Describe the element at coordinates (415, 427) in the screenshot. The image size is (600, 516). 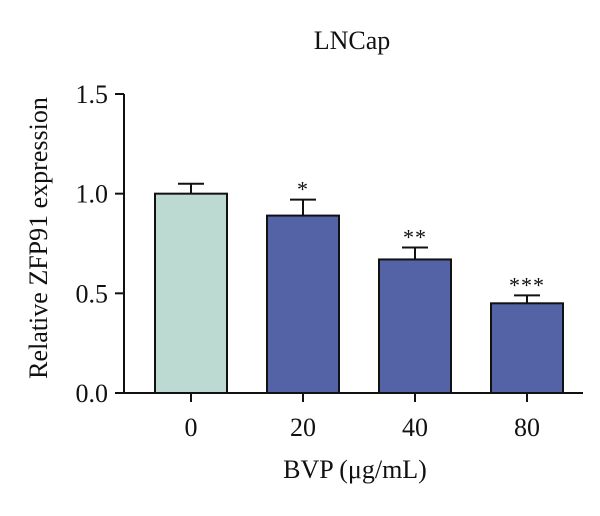
I see `x-tick-label: 40` at that location.